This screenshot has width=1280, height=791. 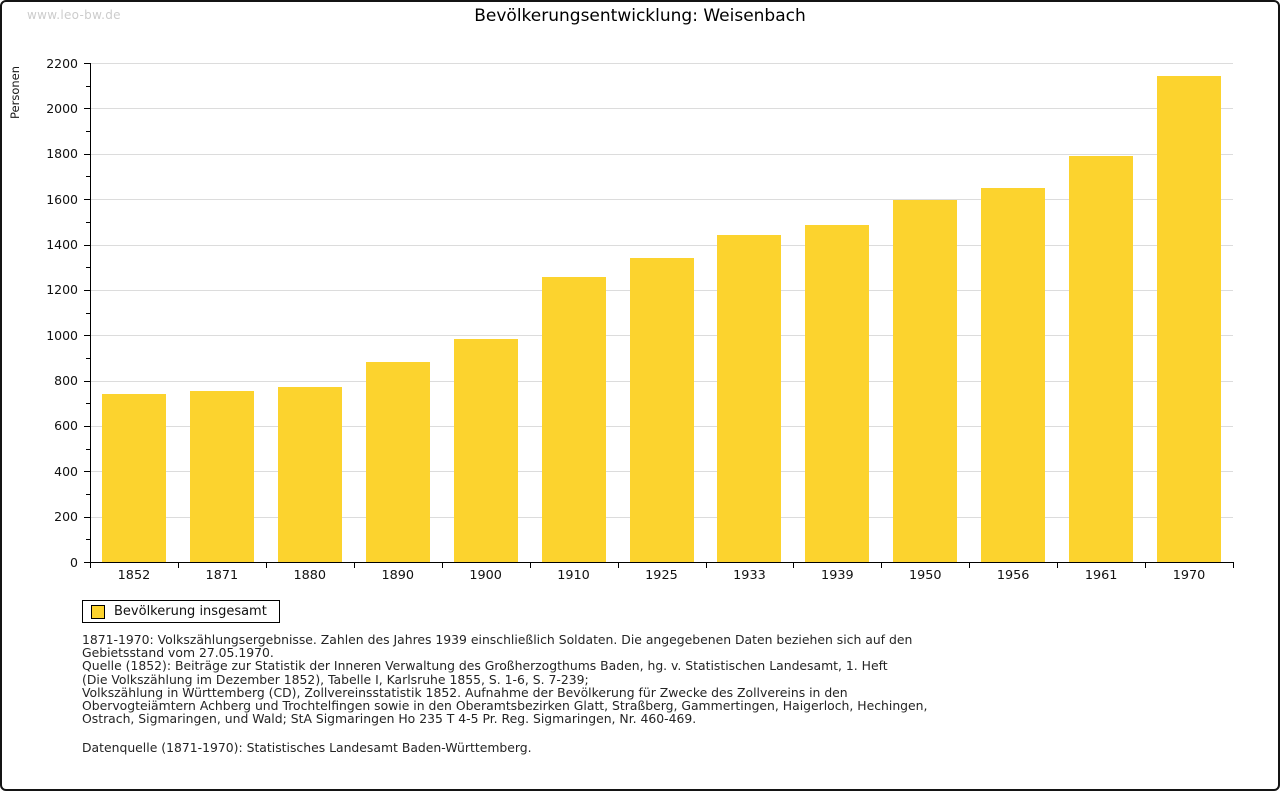 I want to click on x-axis-tick-label: 1880, so click(x=310, y=575).